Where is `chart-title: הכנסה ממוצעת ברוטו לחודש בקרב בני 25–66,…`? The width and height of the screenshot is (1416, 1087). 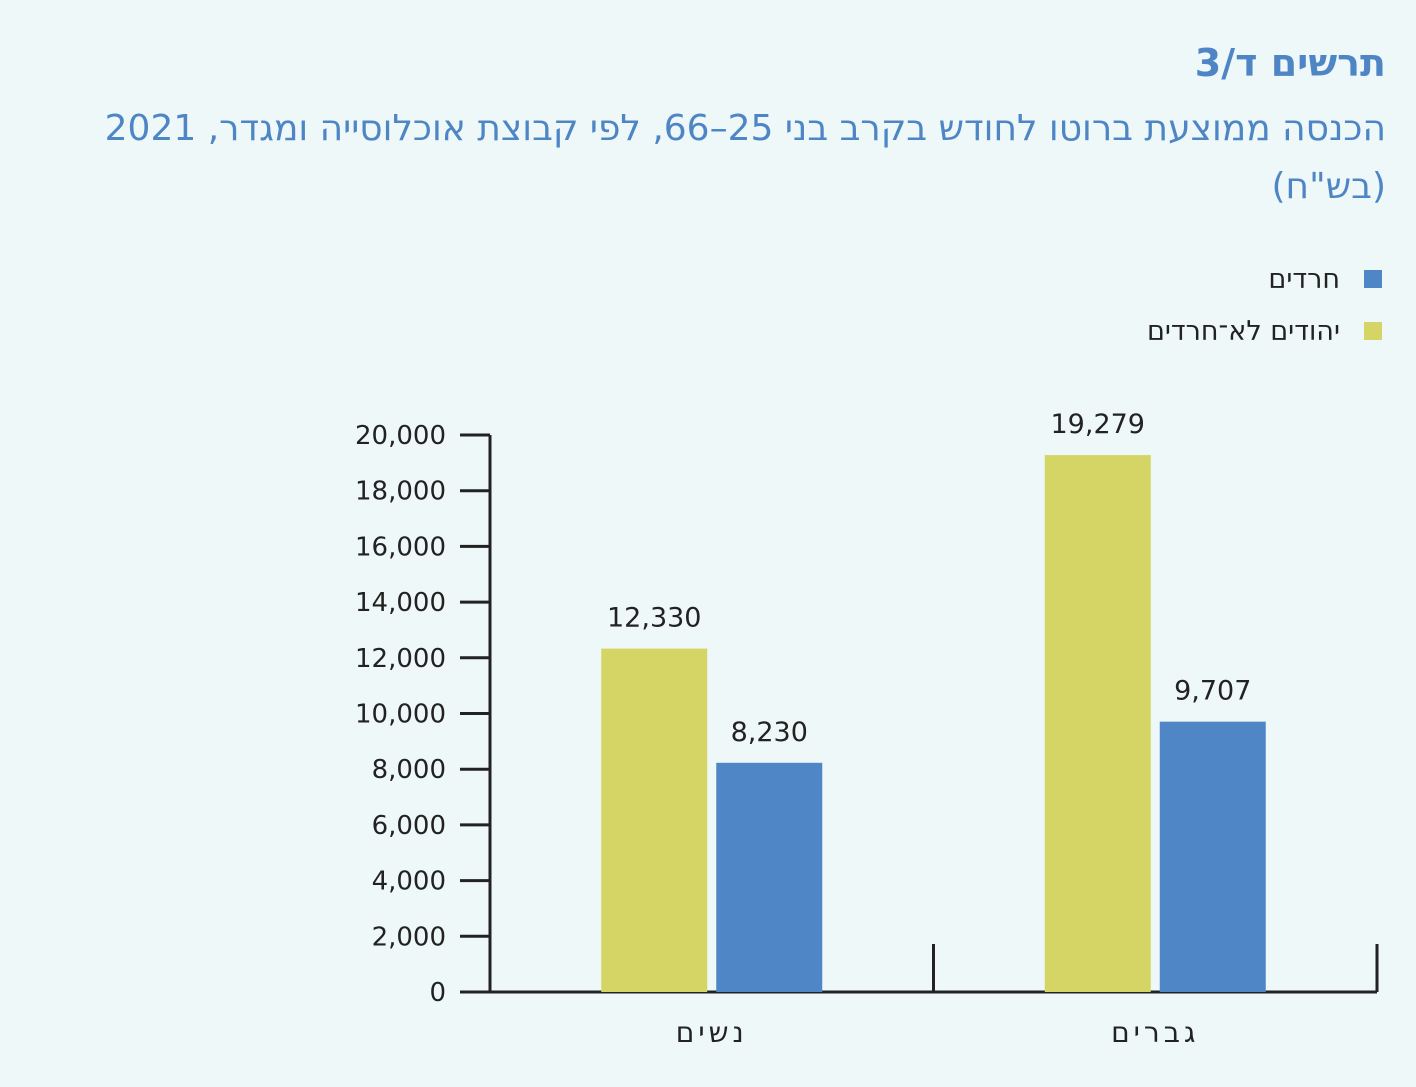 chart-title: הכנסה ממוצעת ברוטו לחודש בקרב בני 25–66,… is located at coordinates (745, 157).